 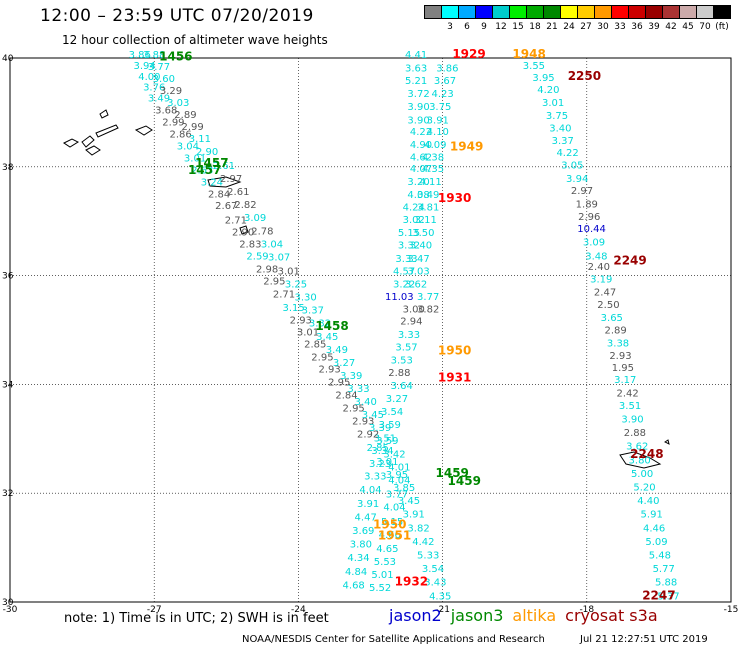 I want to click on wave-height-value: 3.02, so click(x=414, y=220).